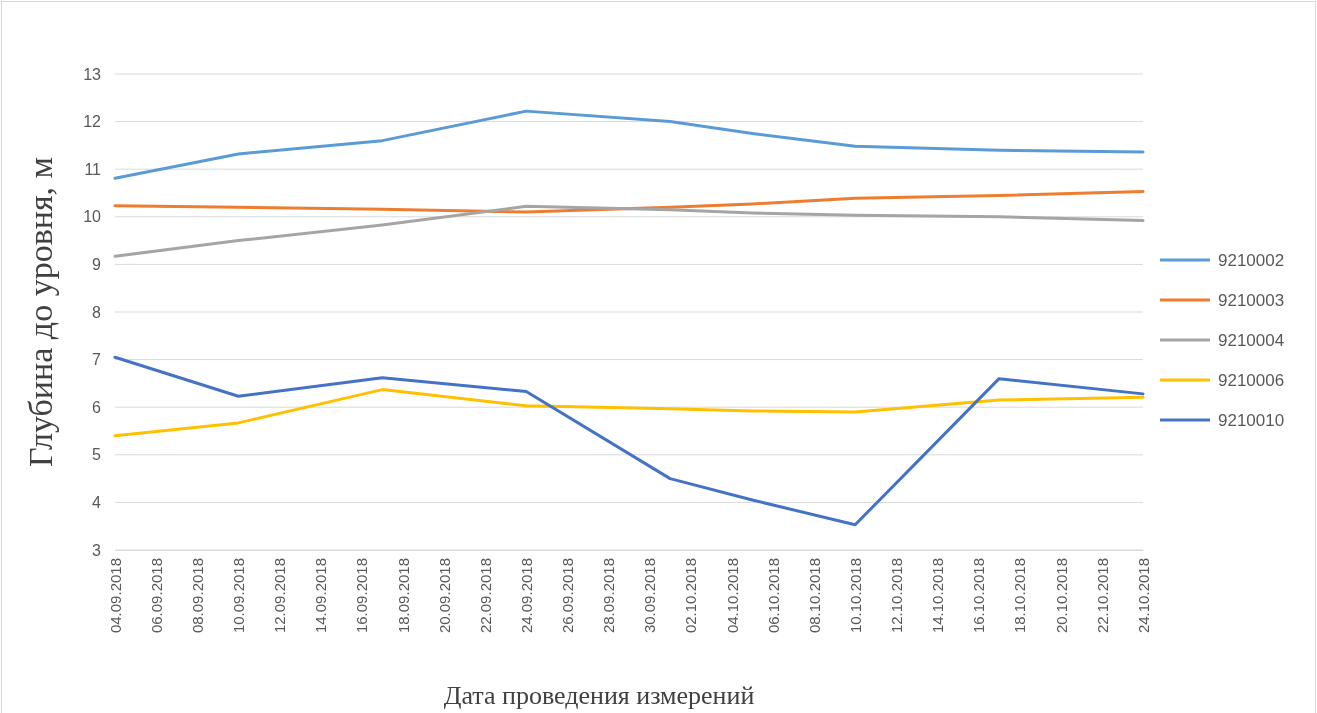  Describe the element at coordinates (691, 596) in the screenshot. I see `x-tick-label: 02.10.2018` at that location.